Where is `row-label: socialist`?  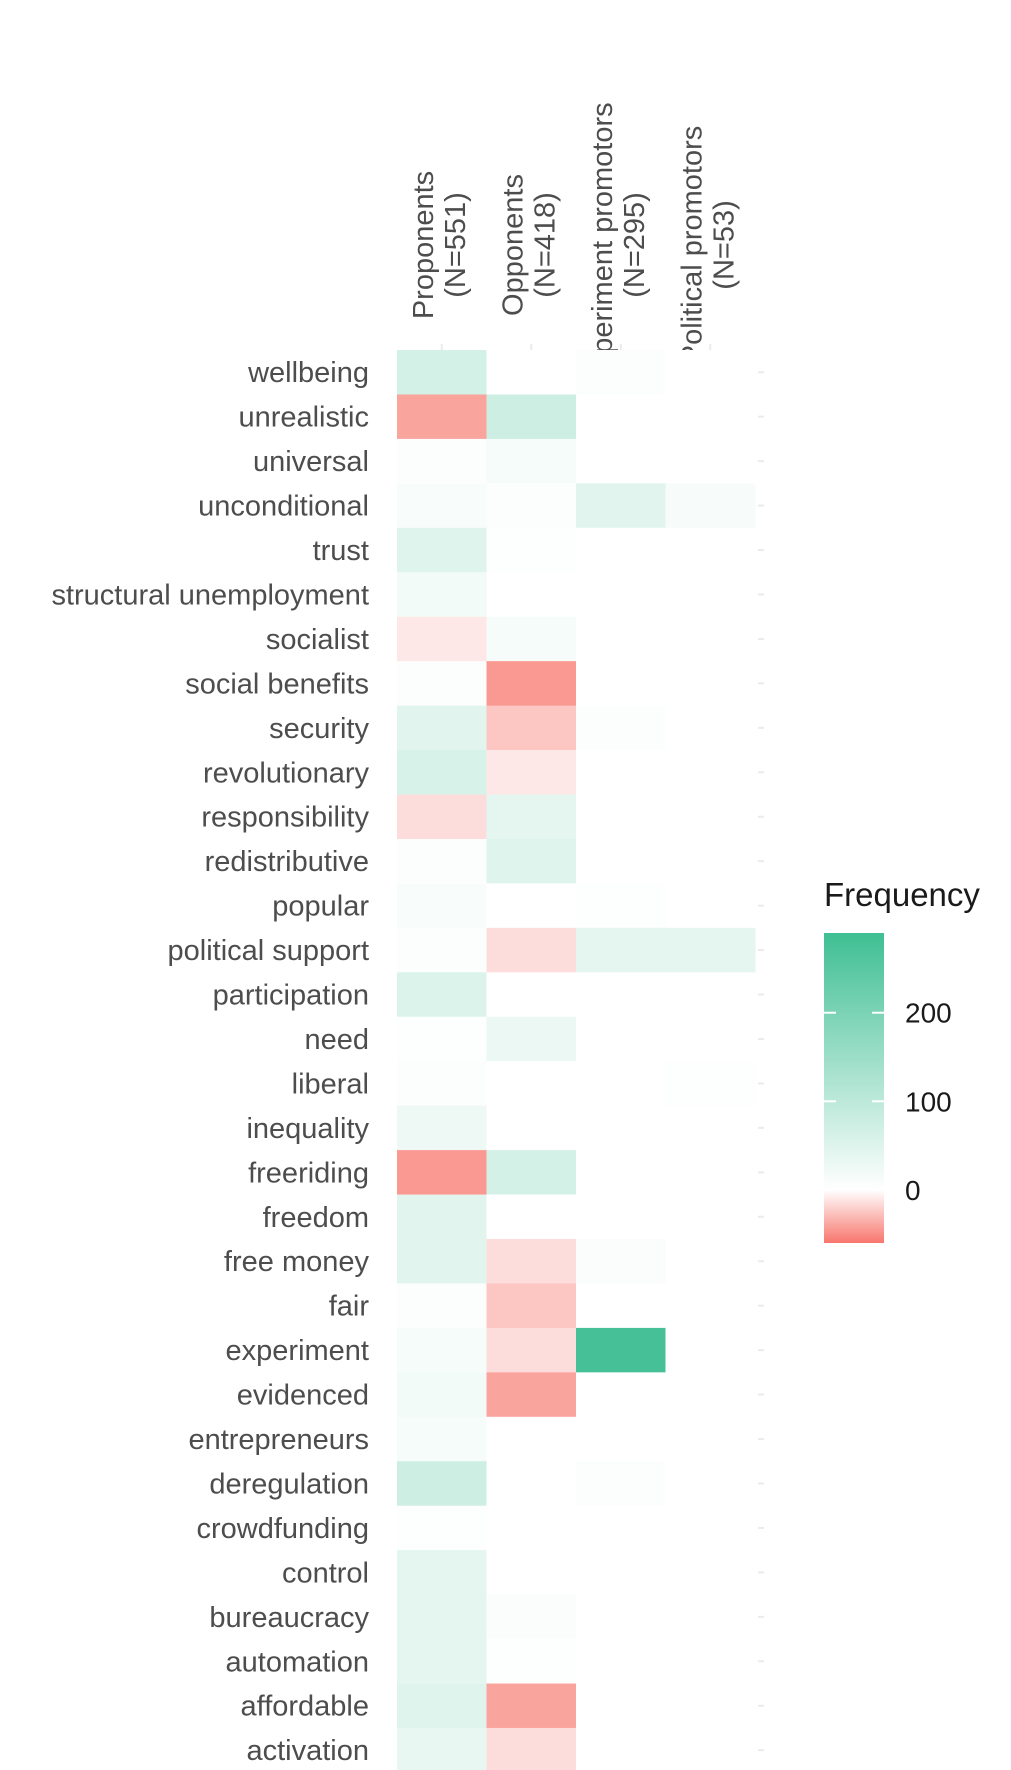
row-label: socialist is located at coordinates (317, 640).